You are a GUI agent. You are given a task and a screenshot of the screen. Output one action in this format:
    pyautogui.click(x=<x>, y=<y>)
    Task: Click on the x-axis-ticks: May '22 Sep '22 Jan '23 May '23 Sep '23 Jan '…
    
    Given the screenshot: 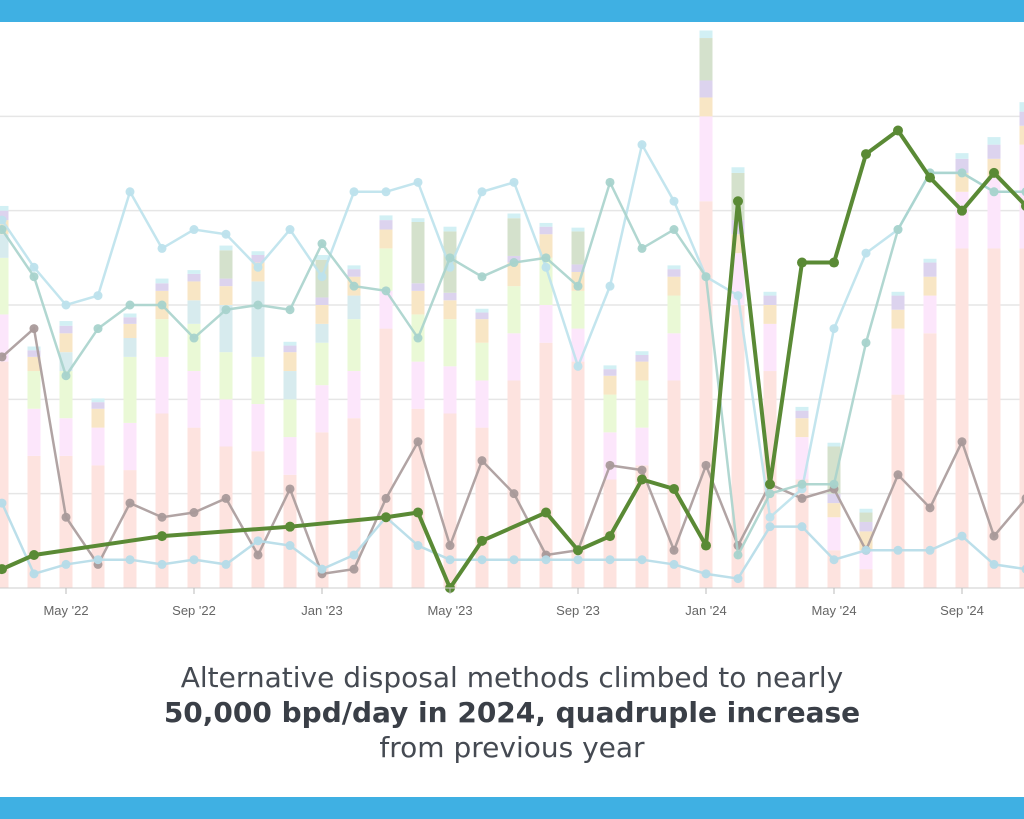 What is the action you would take?
    pyautogui.click(x=513, y=603)
    